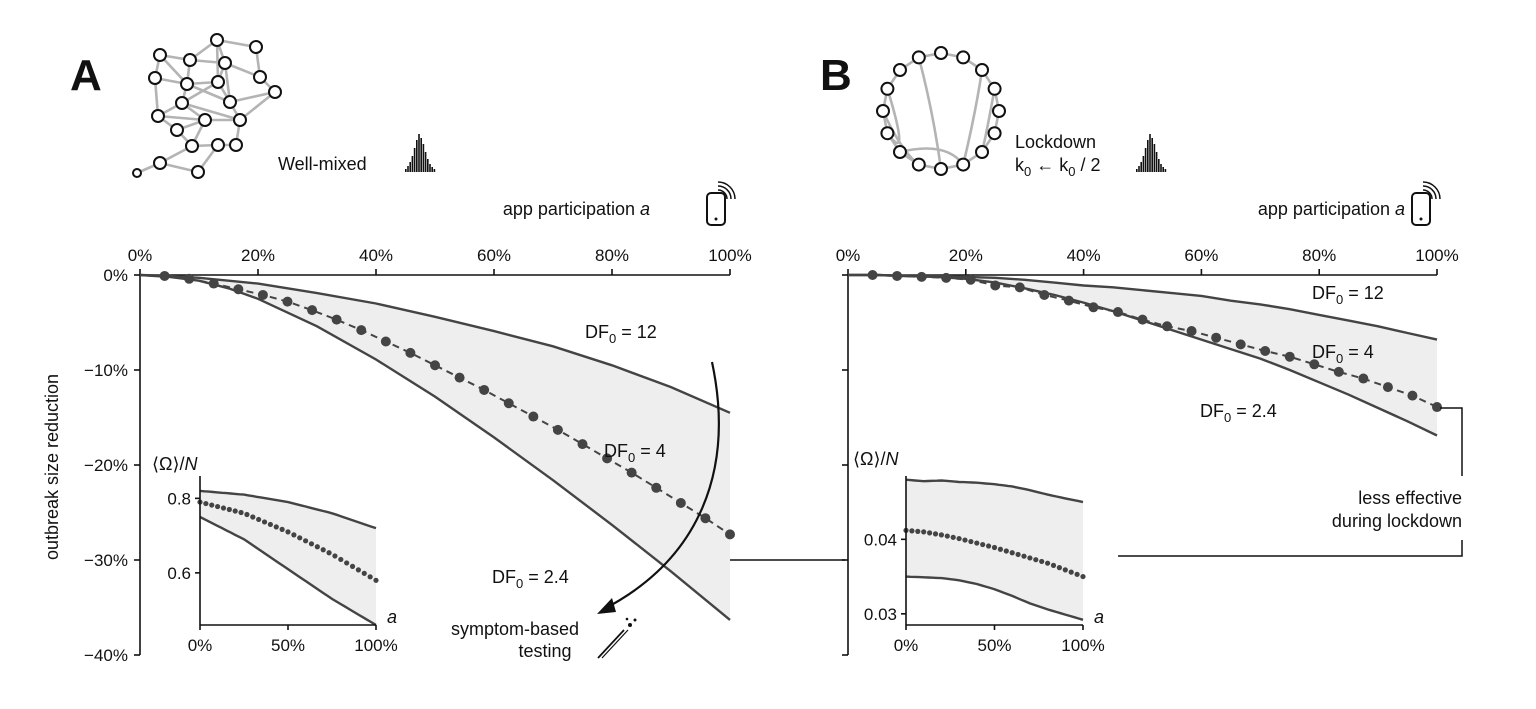 The width and height of the screenshot is (1536, 709). What do you see at coordinates (106, 655) in the screenshot?
I see `y-tick-label: −40%` at bounding box center [106, 655].